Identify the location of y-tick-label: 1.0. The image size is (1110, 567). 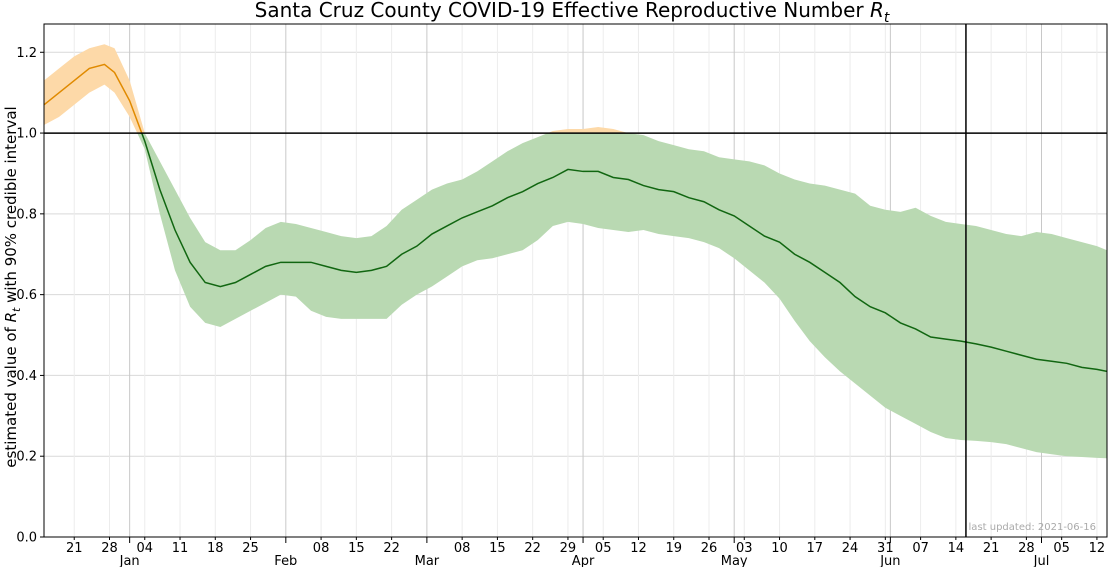
(26, 134).